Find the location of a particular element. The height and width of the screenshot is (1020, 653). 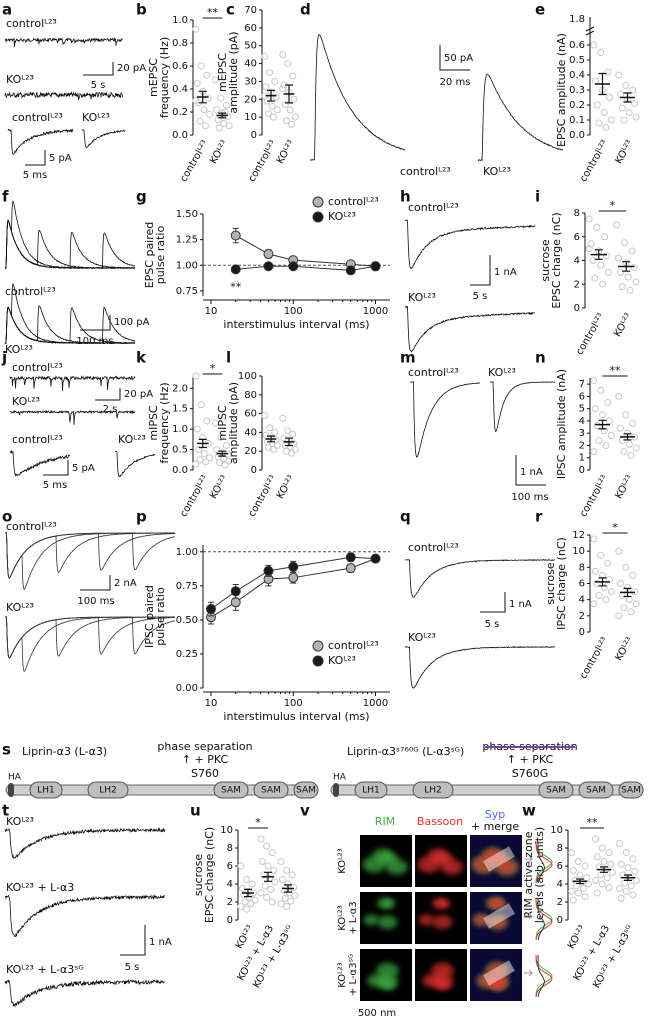

legend-label: controlᴸ²³ is located at coordinates (353, 201).